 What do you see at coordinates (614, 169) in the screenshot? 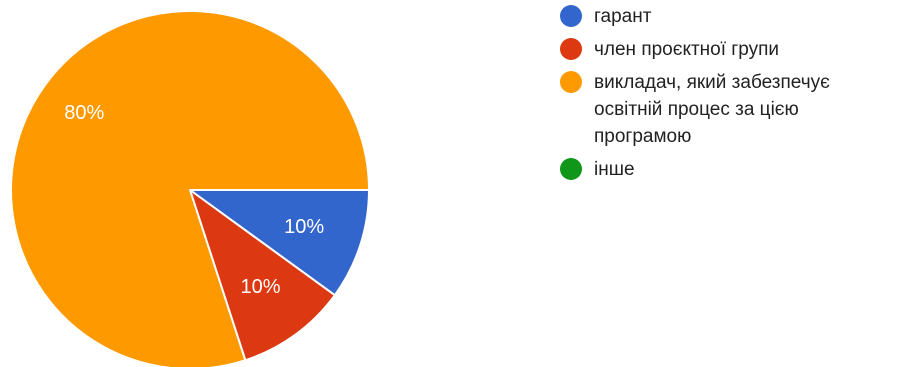
I see `legend-label: інше` at bounding box center [614, 169].